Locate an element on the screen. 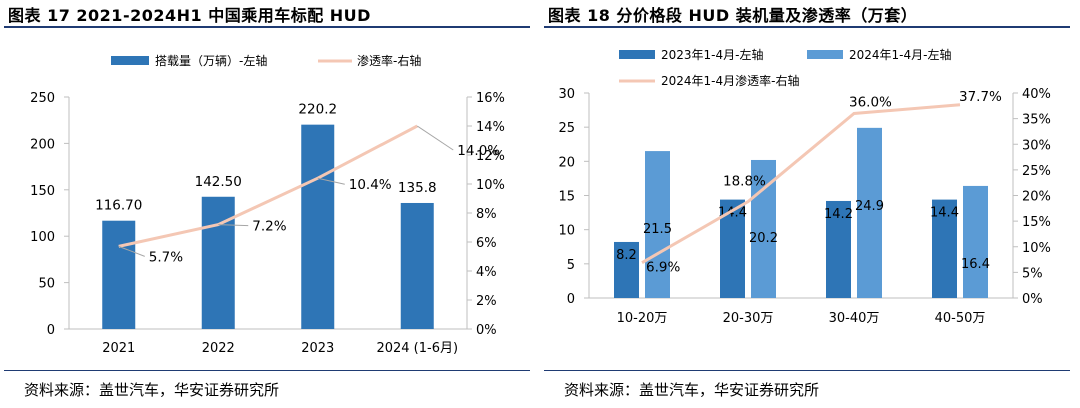 This screenshot has width=1080, height=408. bar-value-label: 142.50 is located at coordinates (218, 182).